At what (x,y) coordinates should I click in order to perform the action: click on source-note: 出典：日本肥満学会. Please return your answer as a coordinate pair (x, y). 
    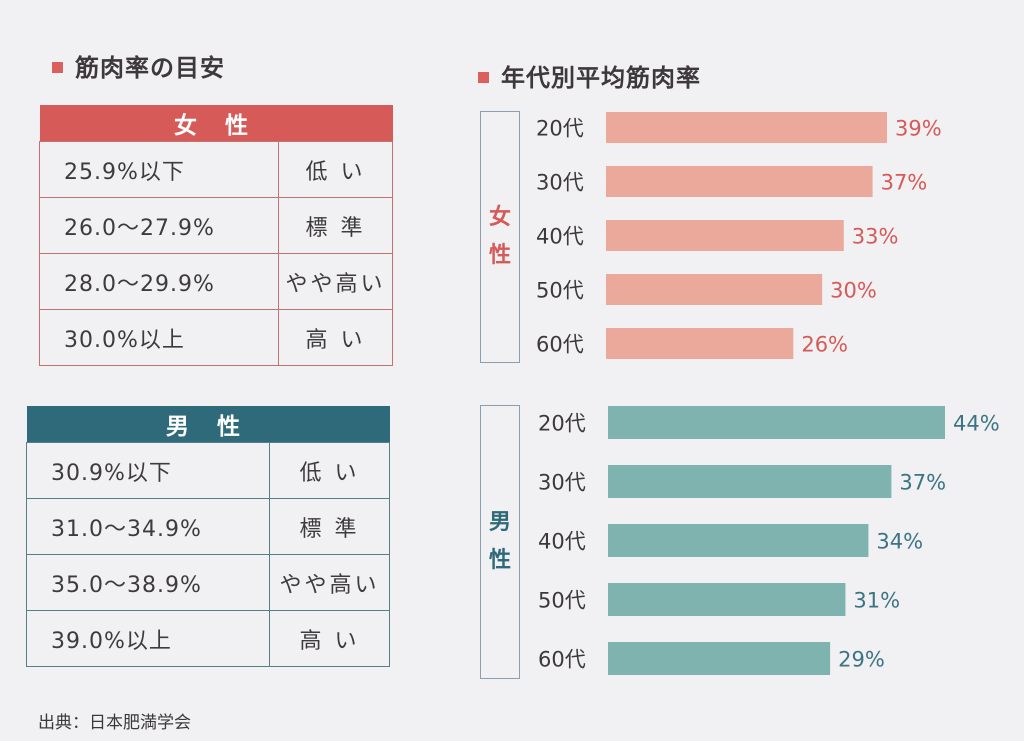
    Looking at the image, I should click on (114, 723).